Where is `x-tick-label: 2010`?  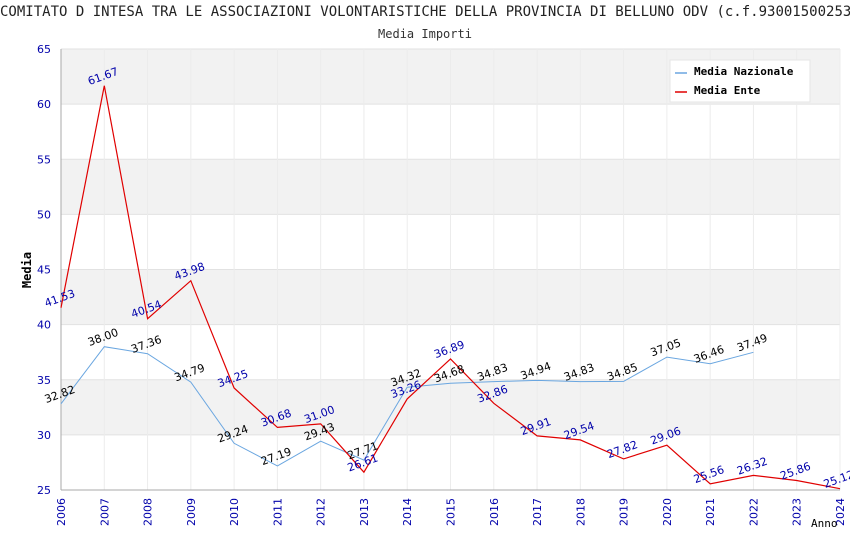 x-tick-label: 2010 is located at coordinates (234, 512).